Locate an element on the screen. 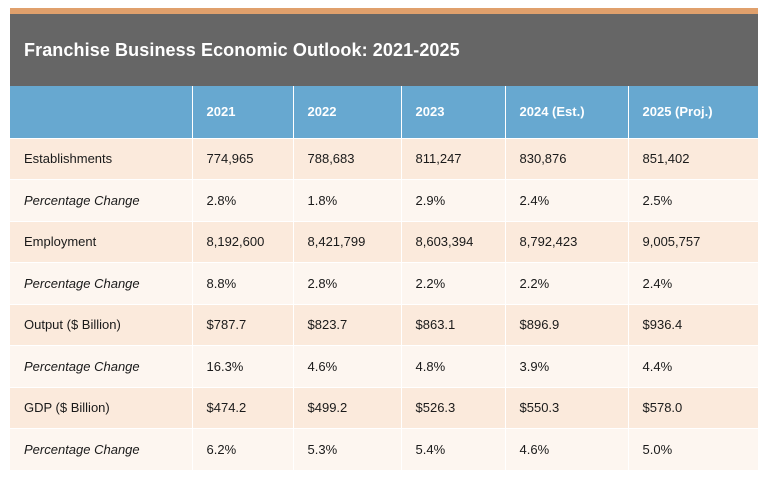  table-cell: $474.2 is located at coordinates (242, 407).